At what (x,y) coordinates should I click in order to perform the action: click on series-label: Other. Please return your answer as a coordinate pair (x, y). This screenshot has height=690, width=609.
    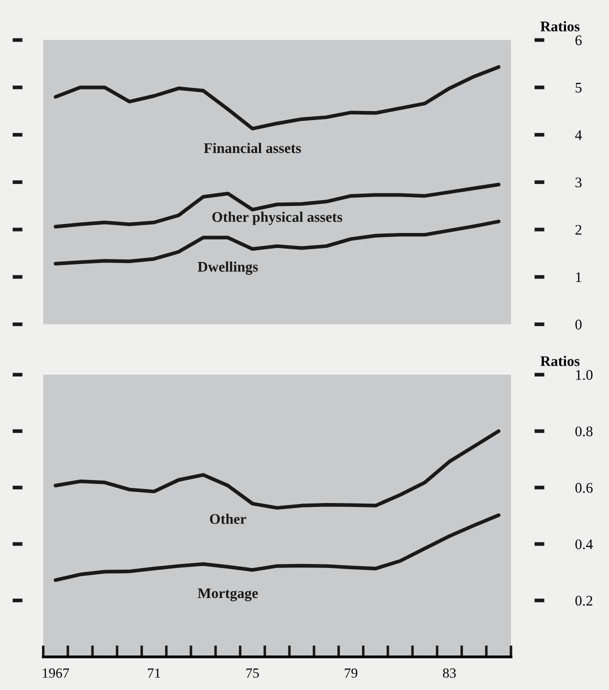
    Looking at the image, I should click on (228, 519).